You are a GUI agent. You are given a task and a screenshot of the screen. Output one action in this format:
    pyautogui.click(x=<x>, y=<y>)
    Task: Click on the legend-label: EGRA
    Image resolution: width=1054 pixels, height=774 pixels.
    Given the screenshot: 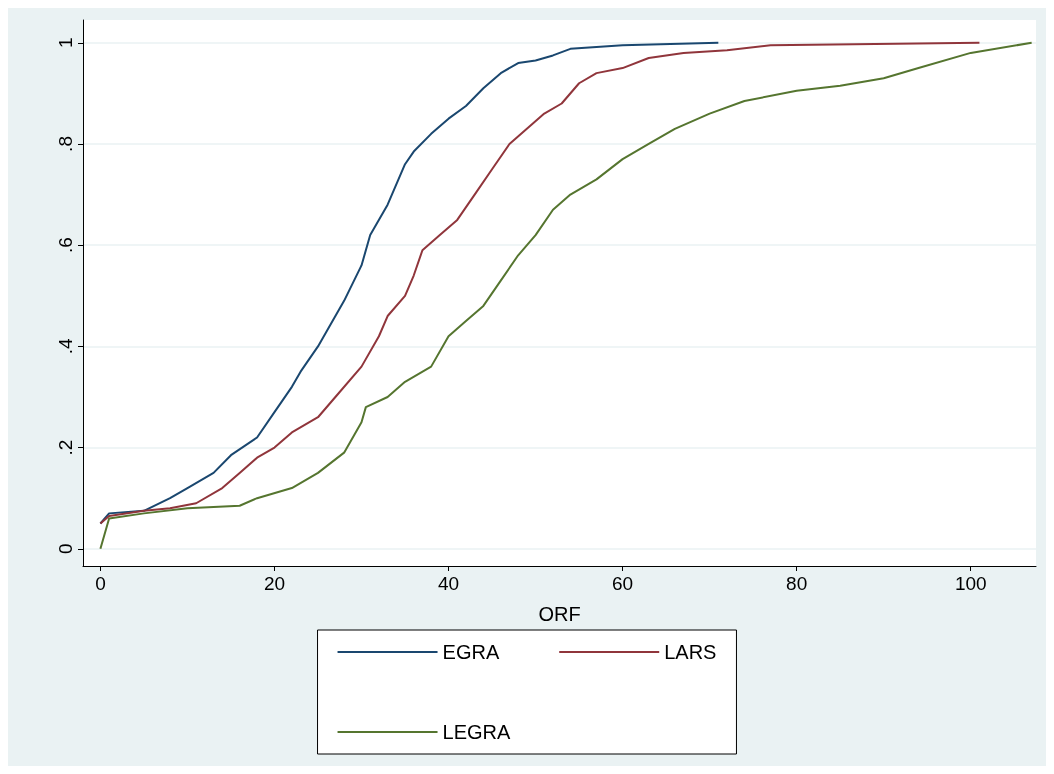 What is the action you would take?
    pyautogui.click(x=471, y=652)
    